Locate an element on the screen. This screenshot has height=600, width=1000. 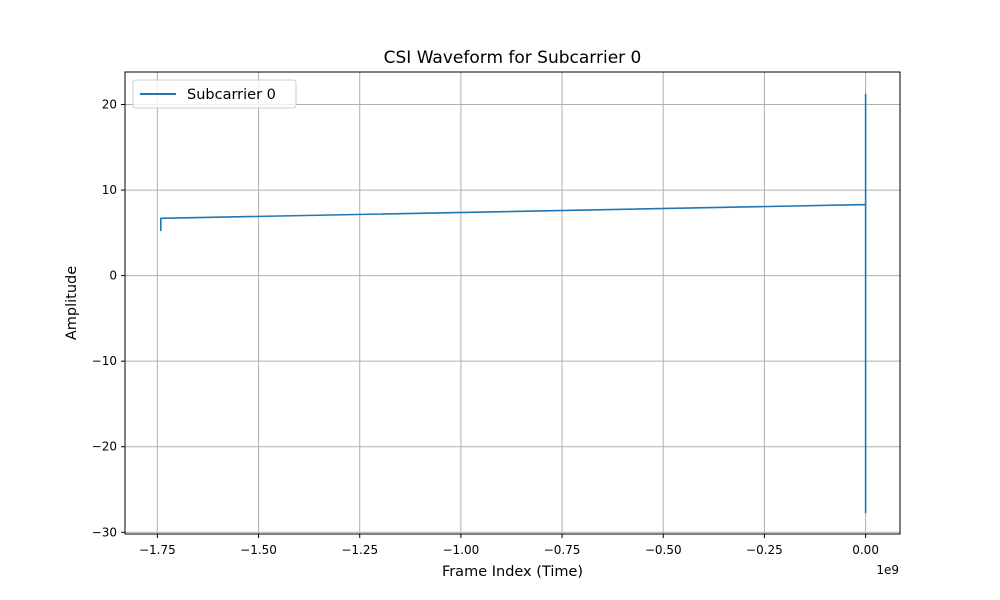
x-tick-label: −1.75 is located at coordinates (157, 550).